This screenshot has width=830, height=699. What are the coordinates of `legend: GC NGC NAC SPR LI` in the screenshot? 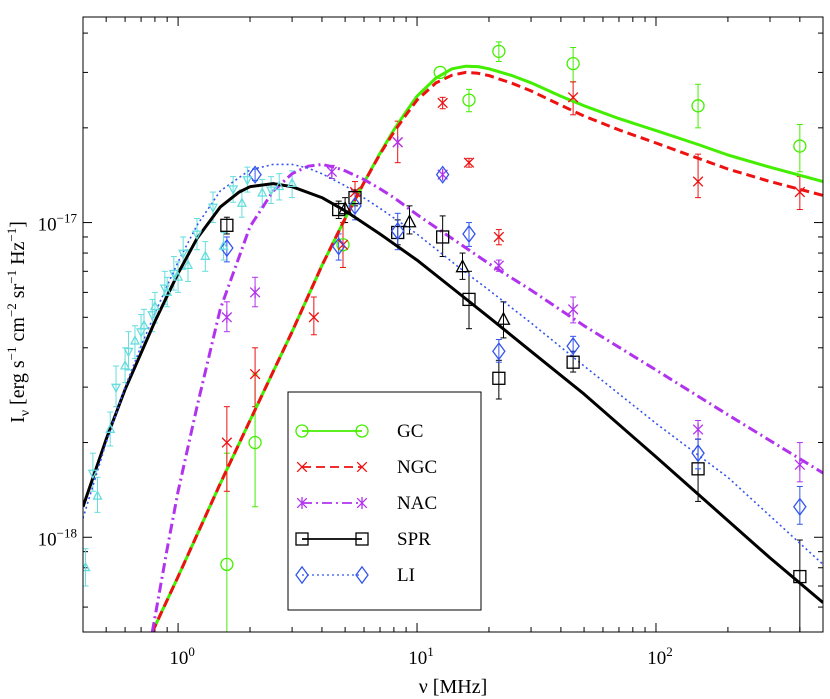 It's located at (384, 501).